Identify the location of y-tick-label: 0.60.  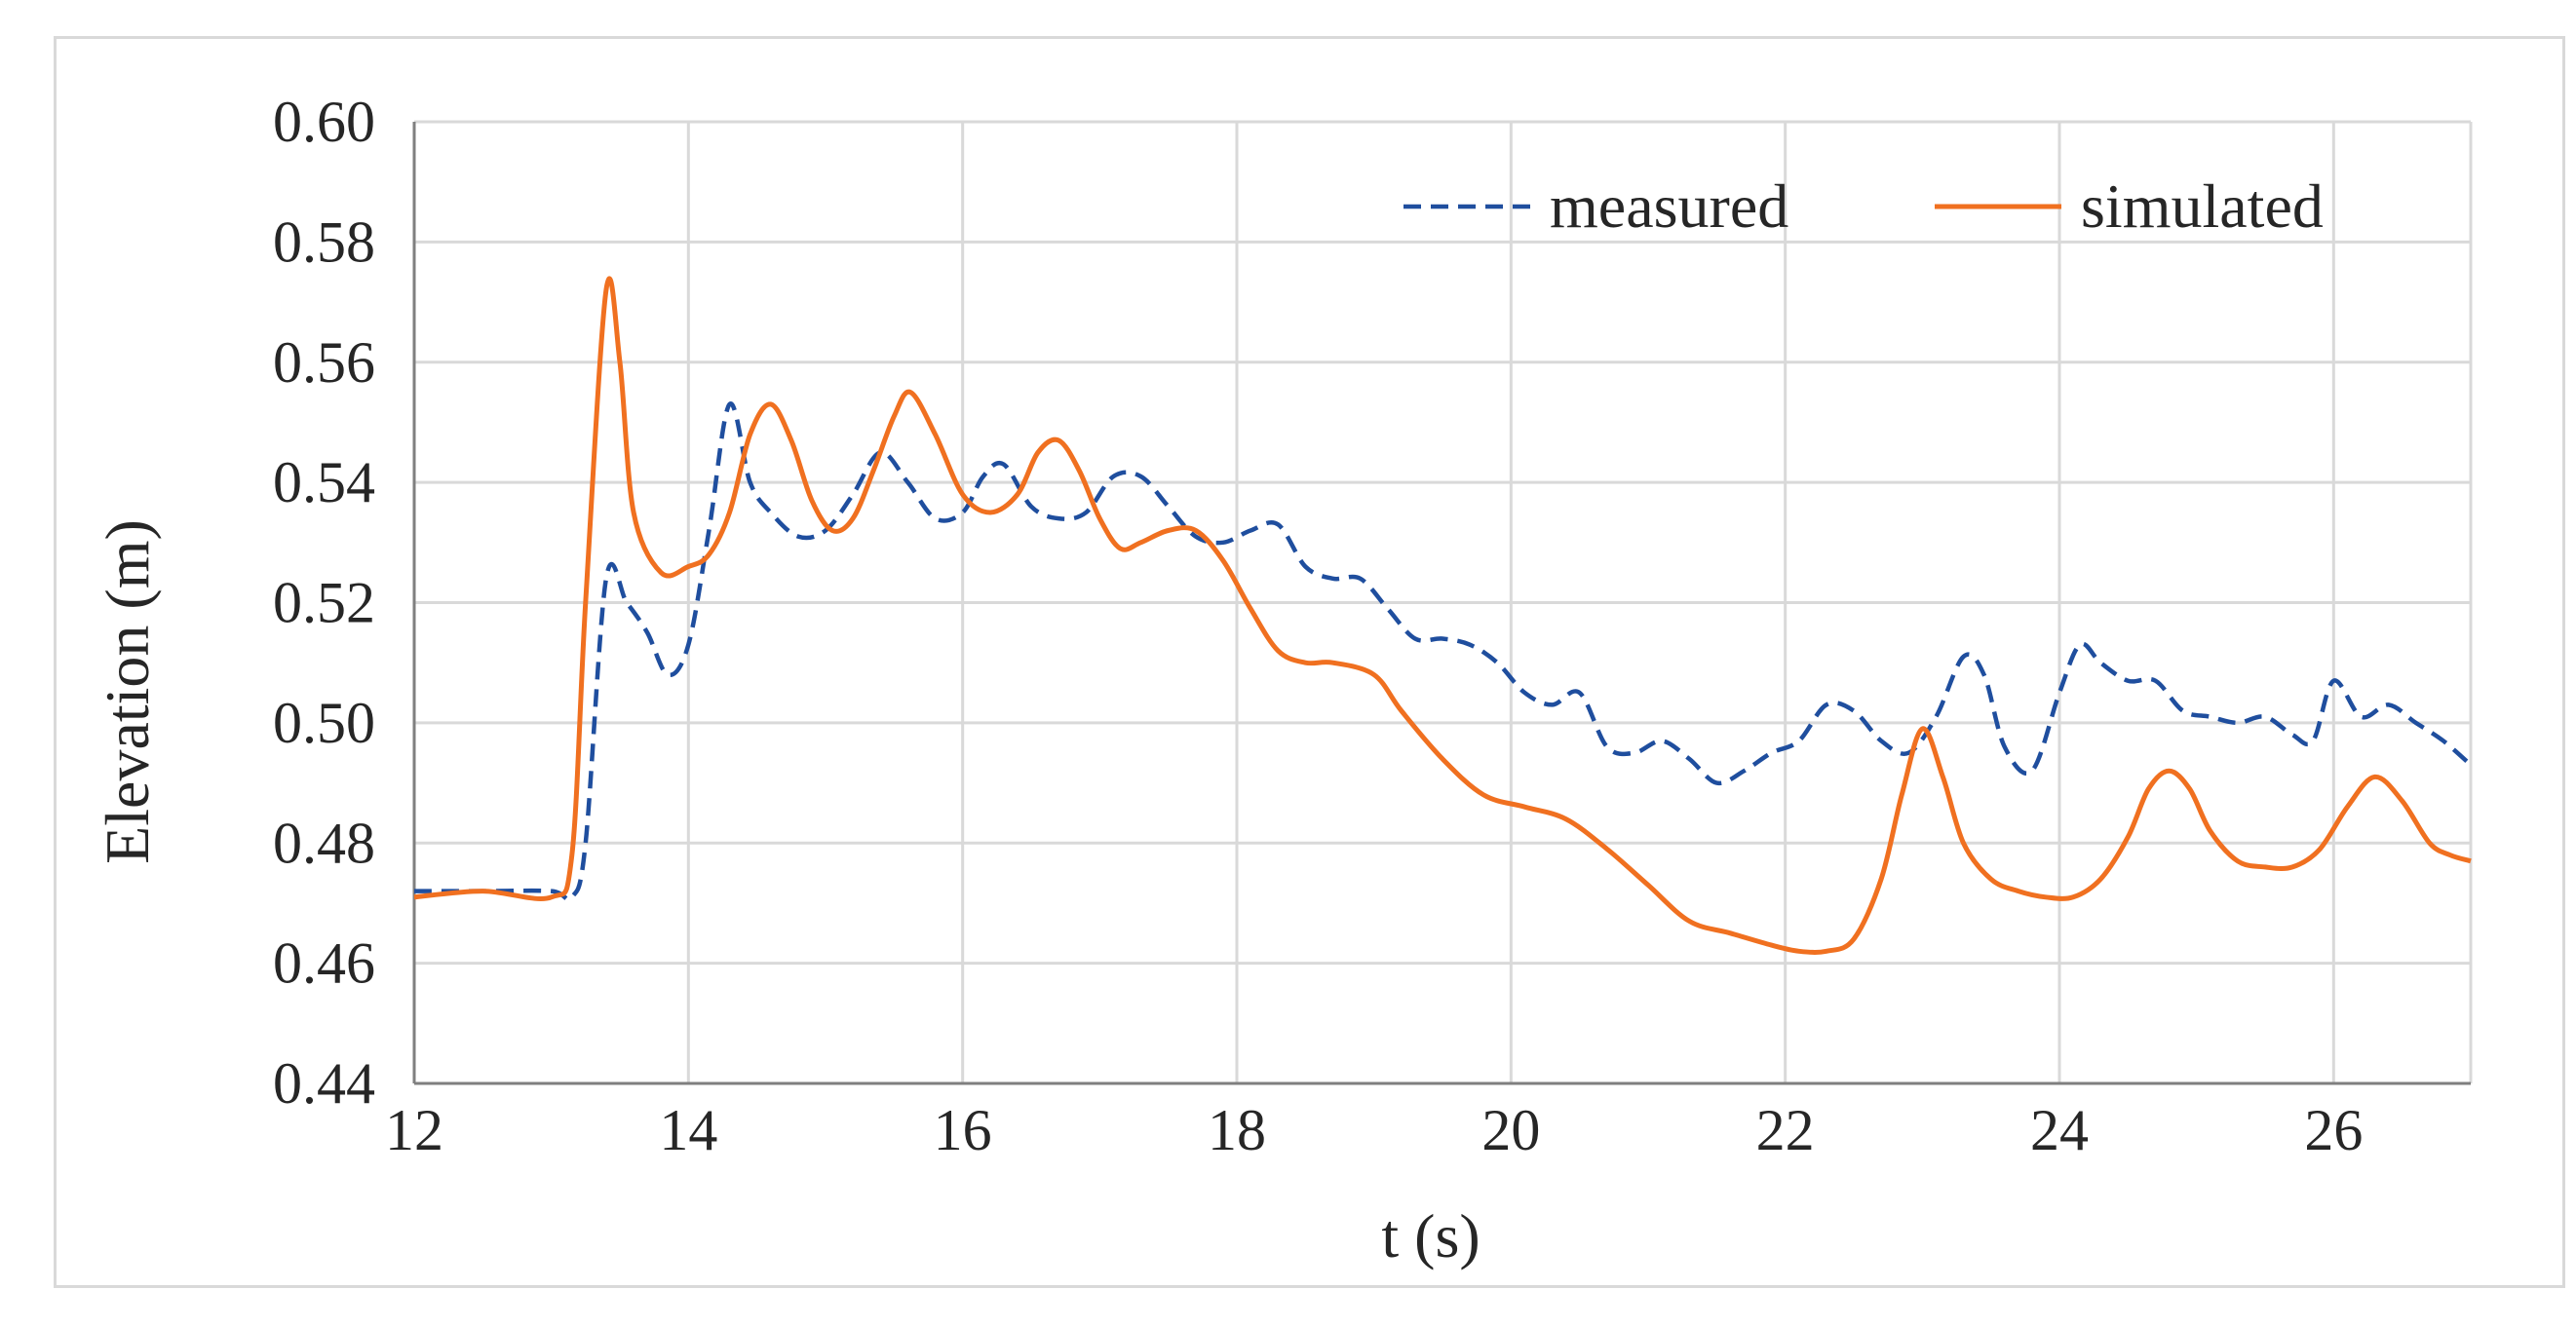
(324, 122).